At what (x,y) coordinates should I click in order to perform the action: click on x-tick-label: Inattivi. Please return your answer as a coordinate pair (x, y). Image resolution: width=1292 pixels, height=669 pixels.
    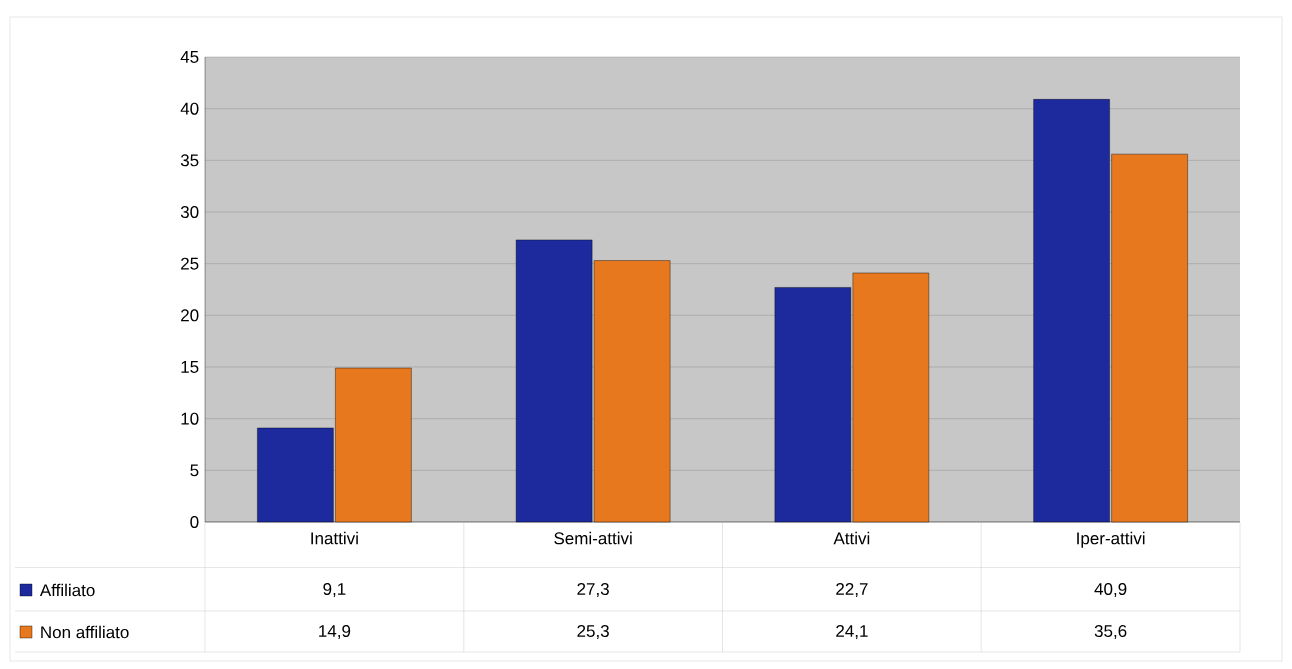
    Looking at the image, I should click on (334, 538).